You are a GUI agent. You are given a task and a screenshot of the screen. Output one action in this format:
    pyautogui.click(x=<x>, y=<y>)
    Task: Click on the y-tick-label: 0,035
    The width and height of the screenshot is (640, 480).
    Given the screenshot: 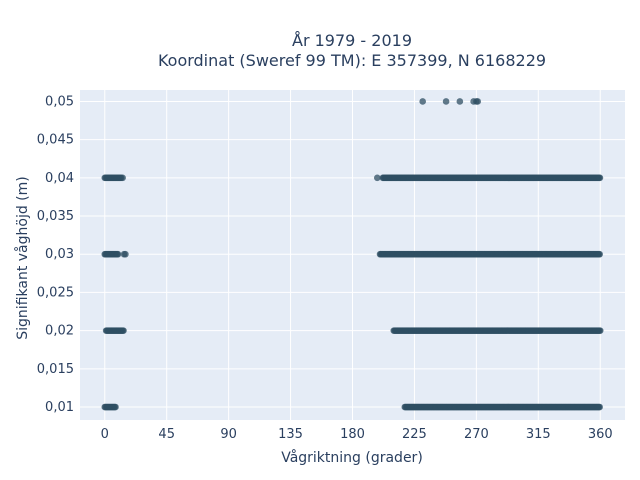 What is the action you would take?
    pyautogui.click(x=55, y=216)
    